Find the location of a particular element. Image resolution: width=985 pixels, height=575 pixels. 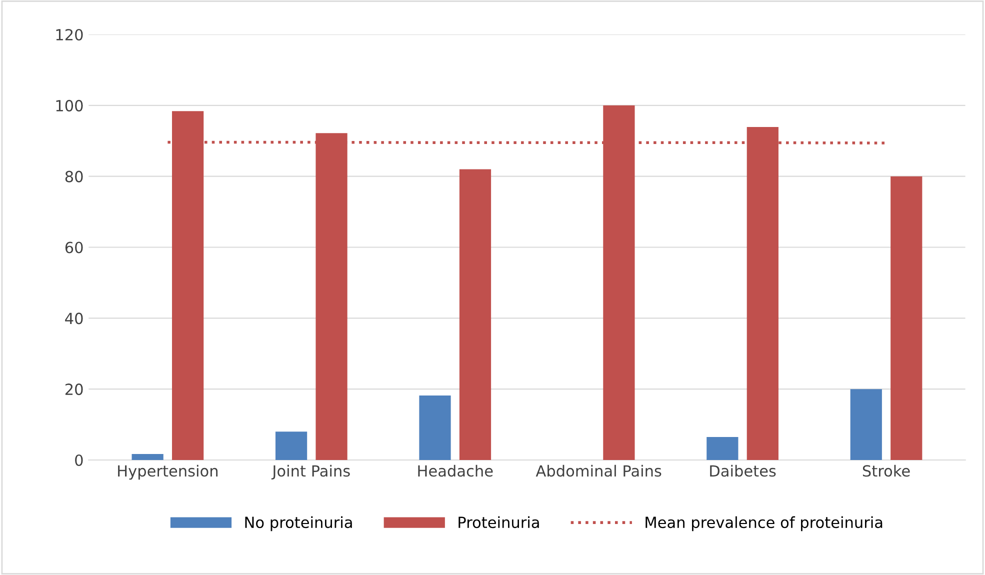

y-tick-label: 0 is located at coordinates (79, 460).